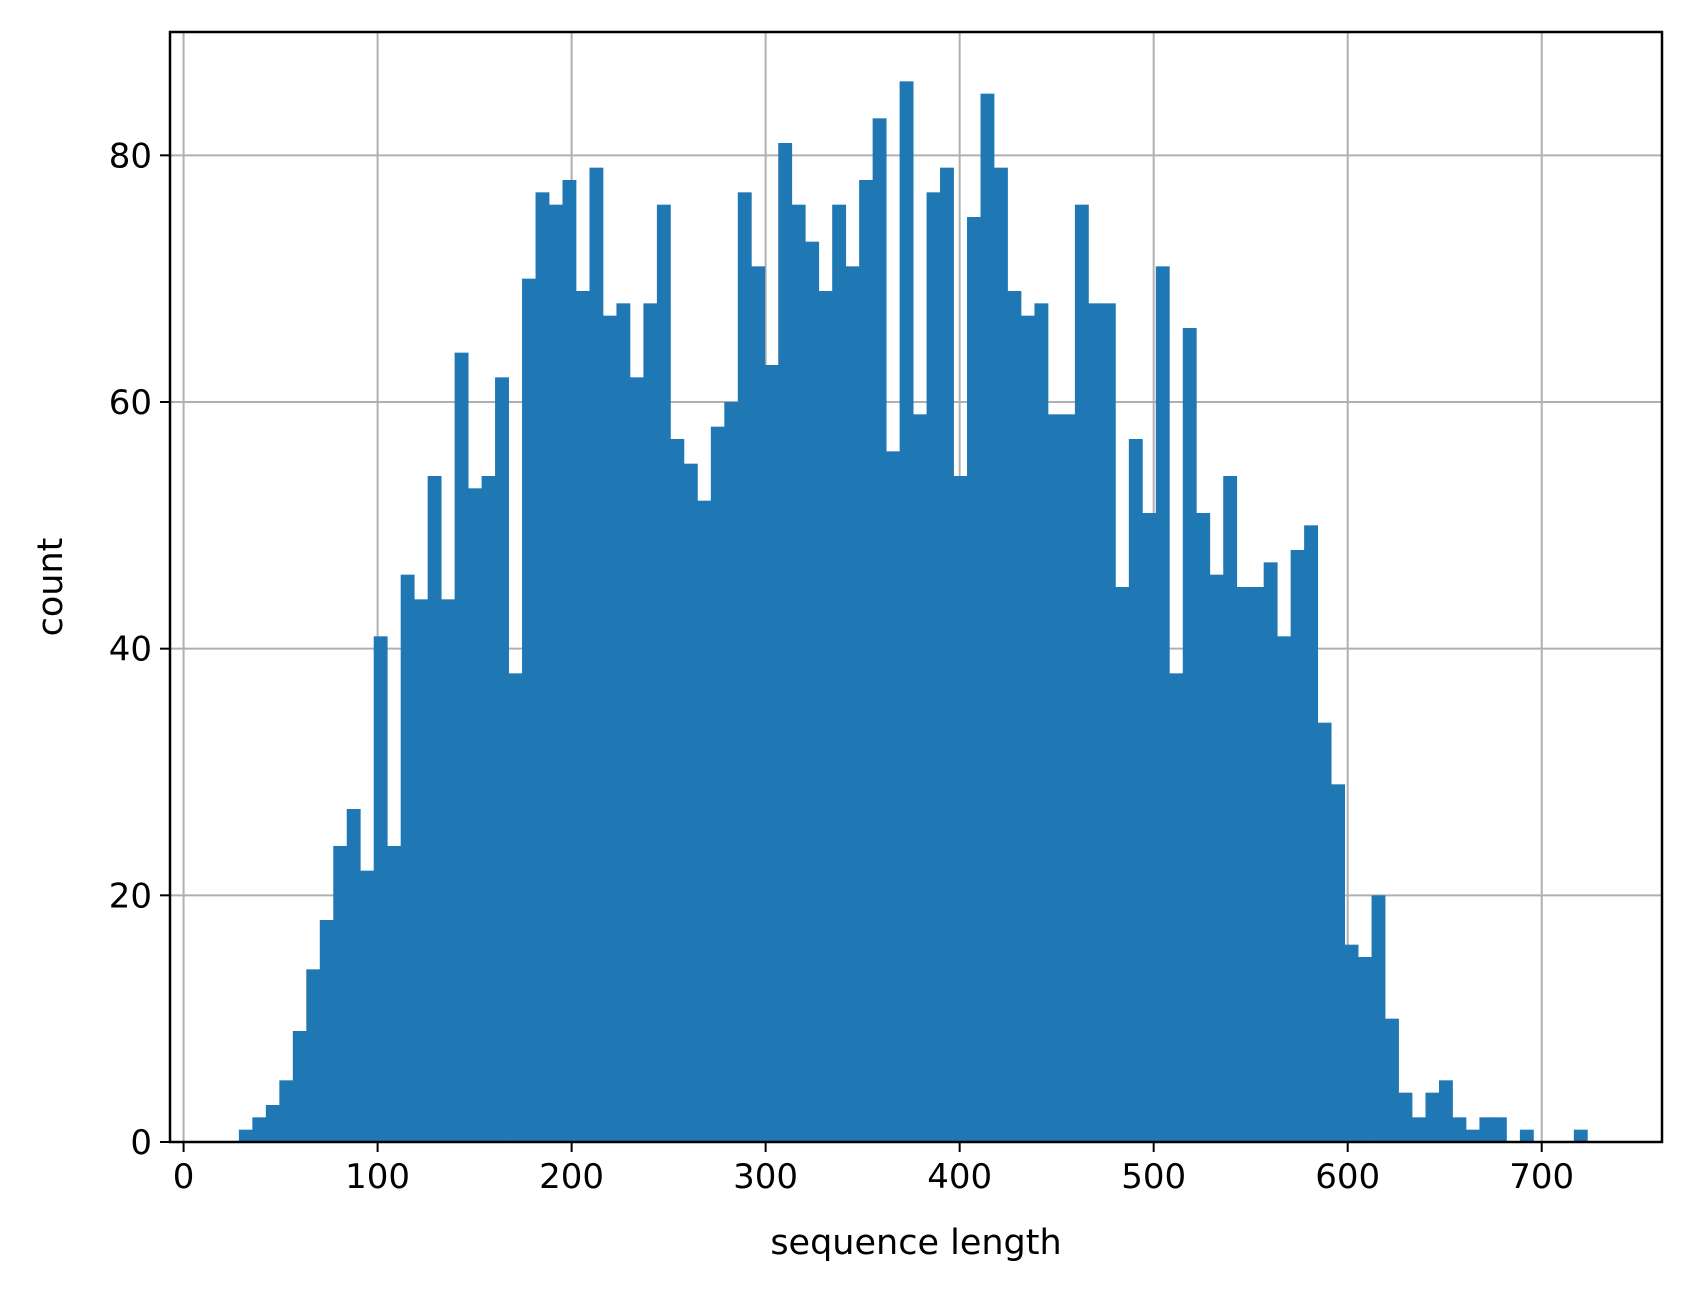  I want to click on y-tick-label: 0, so click(141, 1143).